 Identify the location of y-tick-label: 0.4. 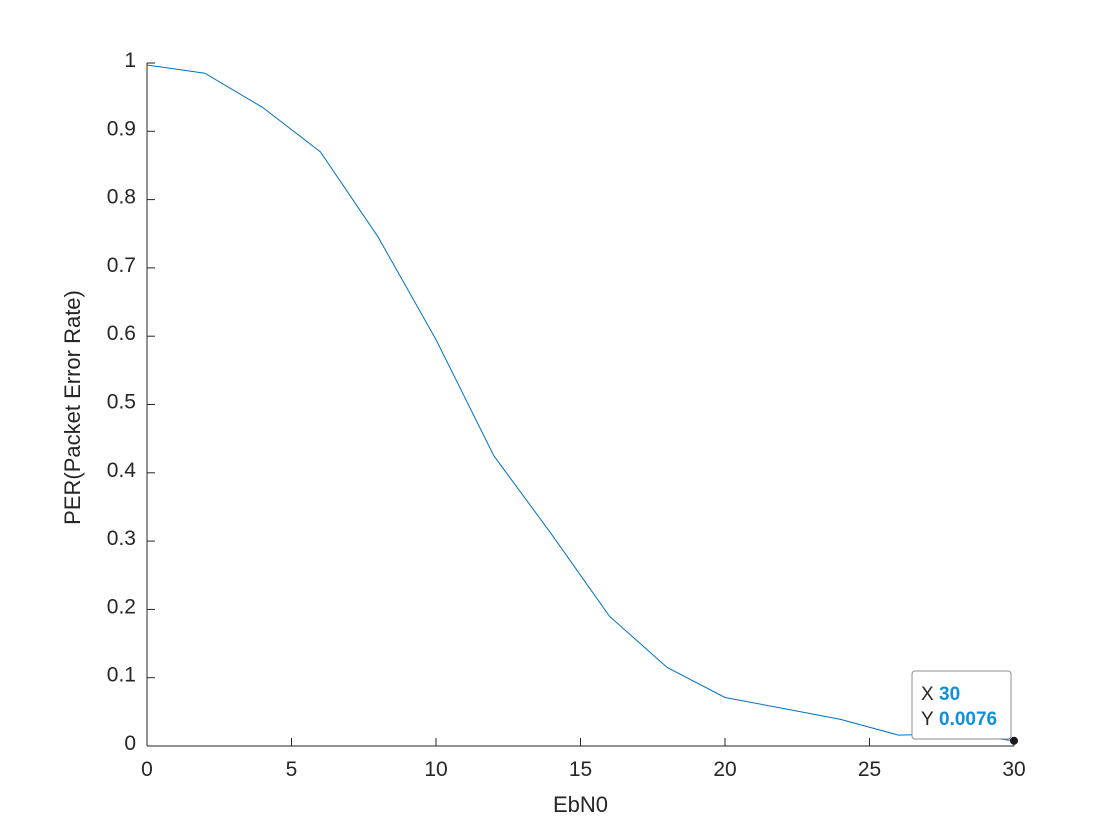
(122, 470).